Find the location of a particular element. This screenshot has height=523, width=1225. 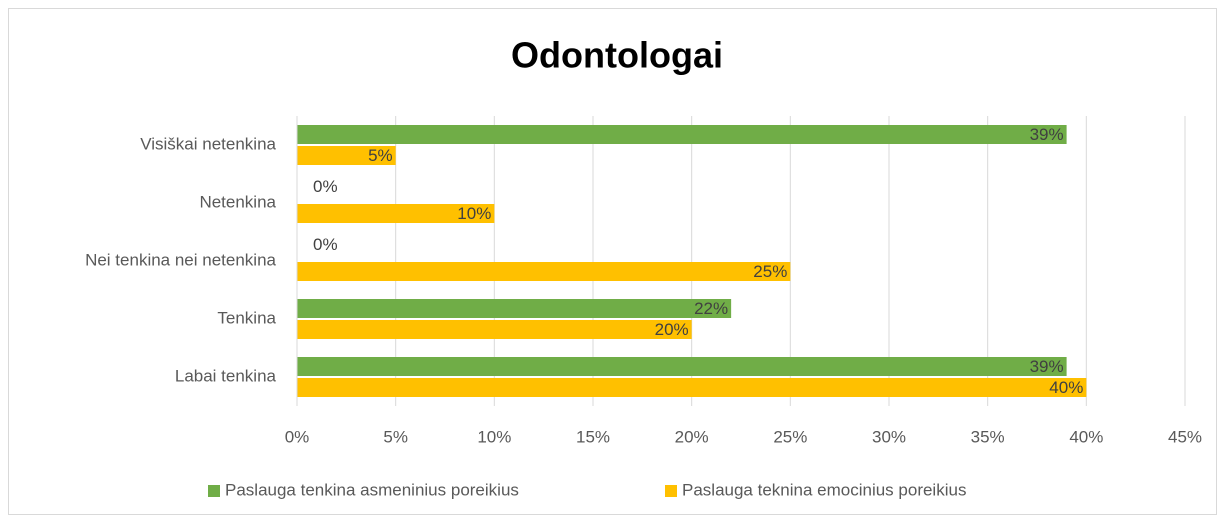

x-tick-label: 45% is located at coordinates (1185, 436).